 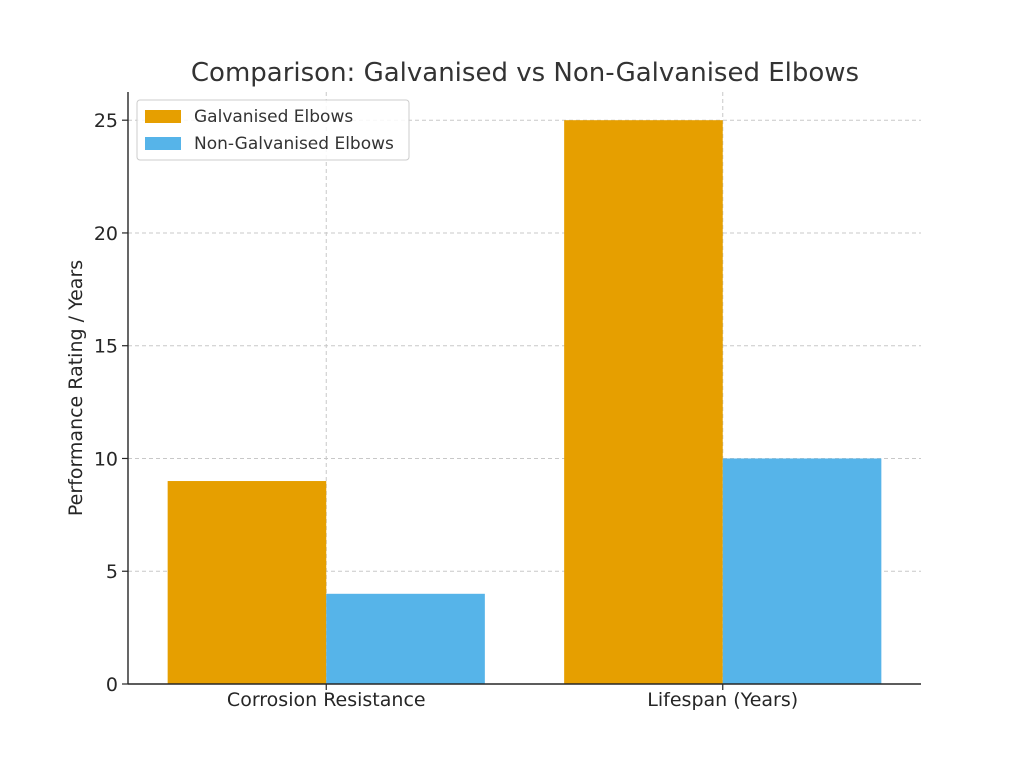 What do you see at coordinates (273, 117) in the screenshot?
I see `legend-label-0: Galvanised Elbows` at bounding box center [273, 117].